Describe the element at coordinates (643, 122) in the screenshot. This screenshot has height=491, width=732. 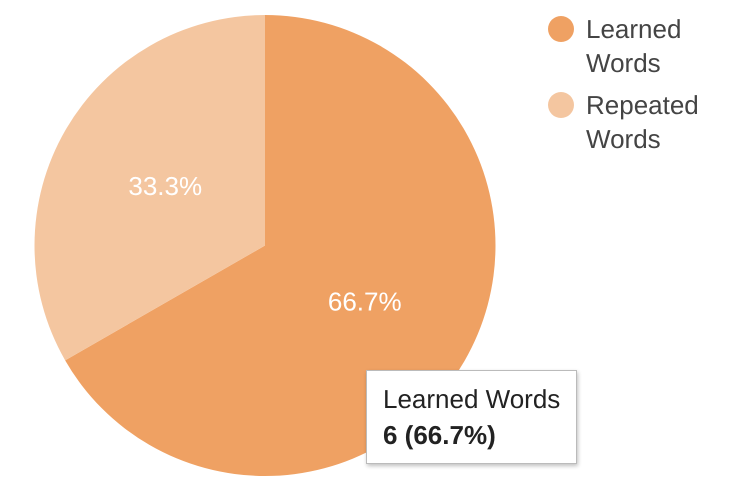
I see `legend-label: Repeated Words` at that location.